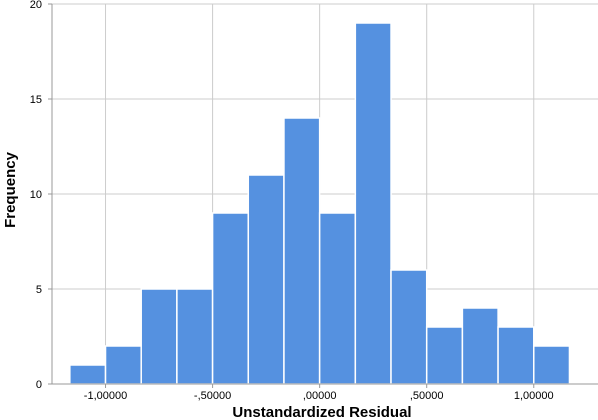  What do you see at coordinates (36, 195) in the screenshot?
I see `y-tick-label: 10` at bounding box center [36, 195].